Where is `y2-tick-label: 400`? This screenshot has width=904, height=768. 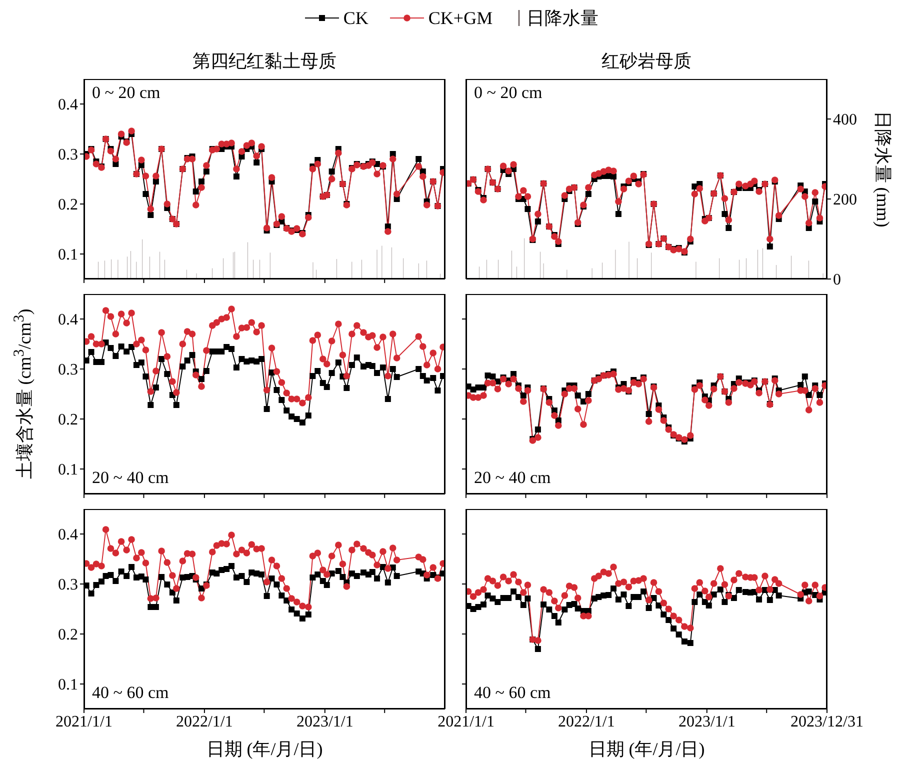
y2-tick-label: 400 is located at coordinates (845, 120).